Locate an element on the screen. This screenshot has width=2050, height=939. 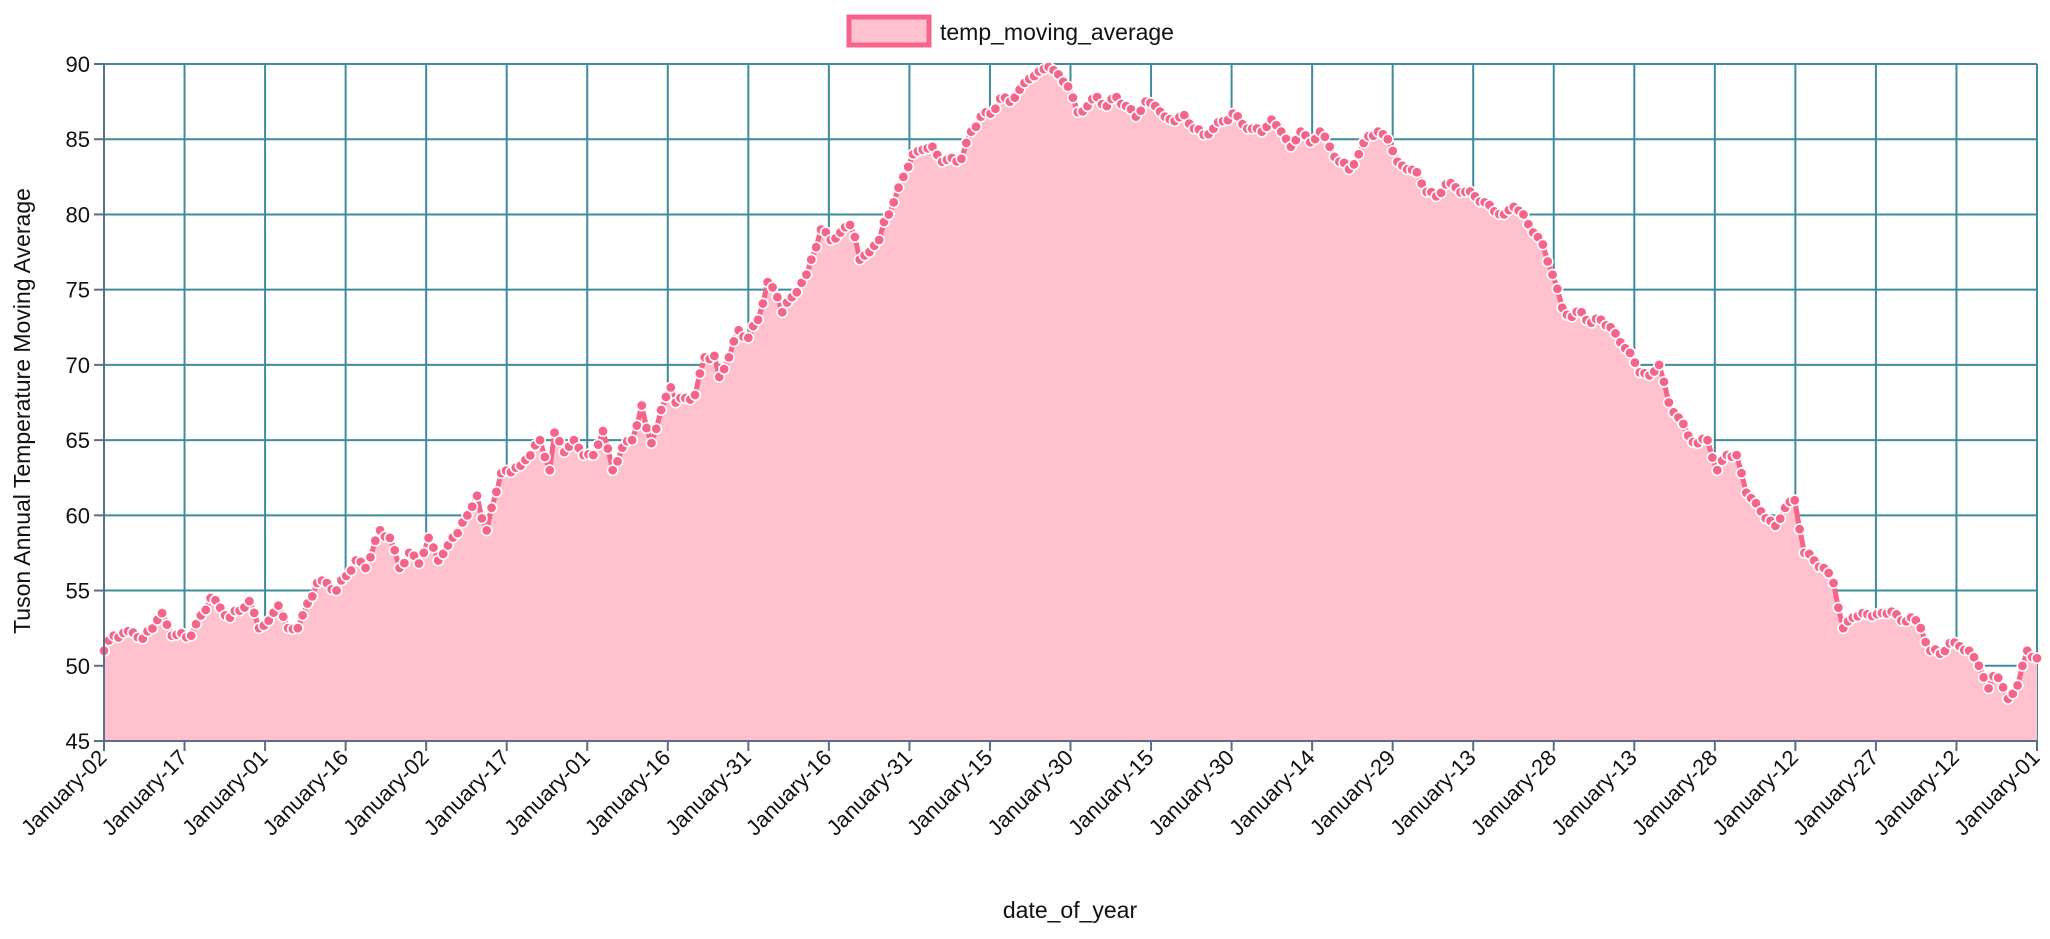
legend: temp_moving_average is located at coordinates (1010, 31).